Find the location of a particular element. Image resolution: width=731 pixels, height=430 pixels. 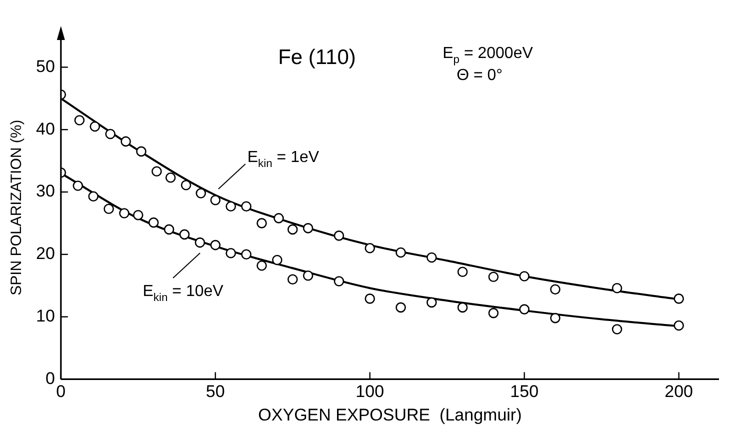

y-tick-label: 0 is located at coordinates (50, 378).